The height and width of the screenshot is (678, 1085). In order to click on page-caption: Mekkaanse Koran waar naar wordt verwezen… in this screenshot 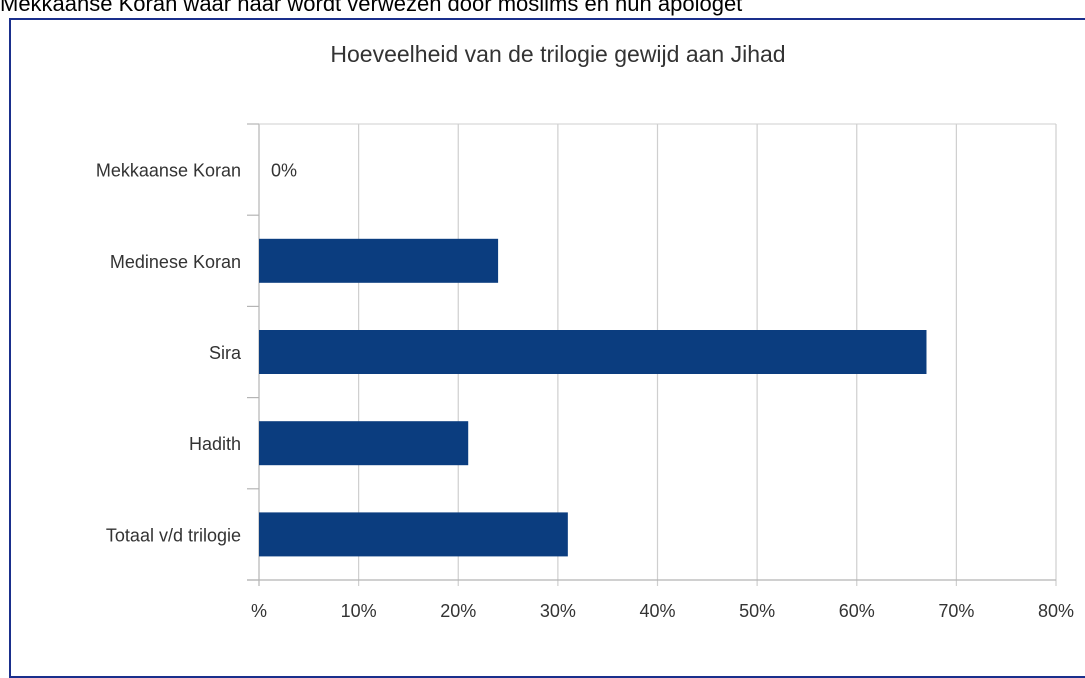, I will do `click(371, 8)`.